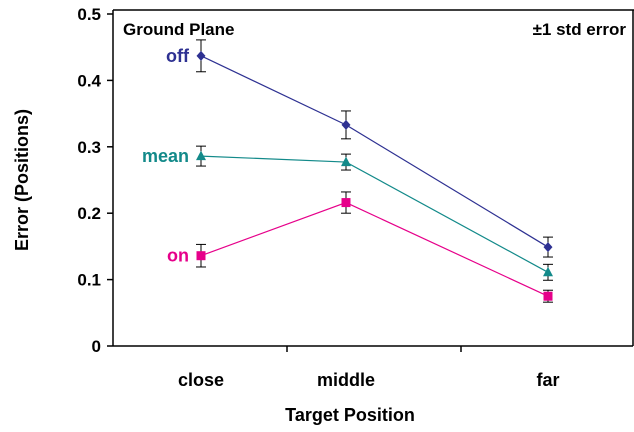 The image size is (634, 432). What do you see at coordinates (178, 29) in the screenshot?
I see `chart-title: Ground Plane` at bounding box center [178, 29].